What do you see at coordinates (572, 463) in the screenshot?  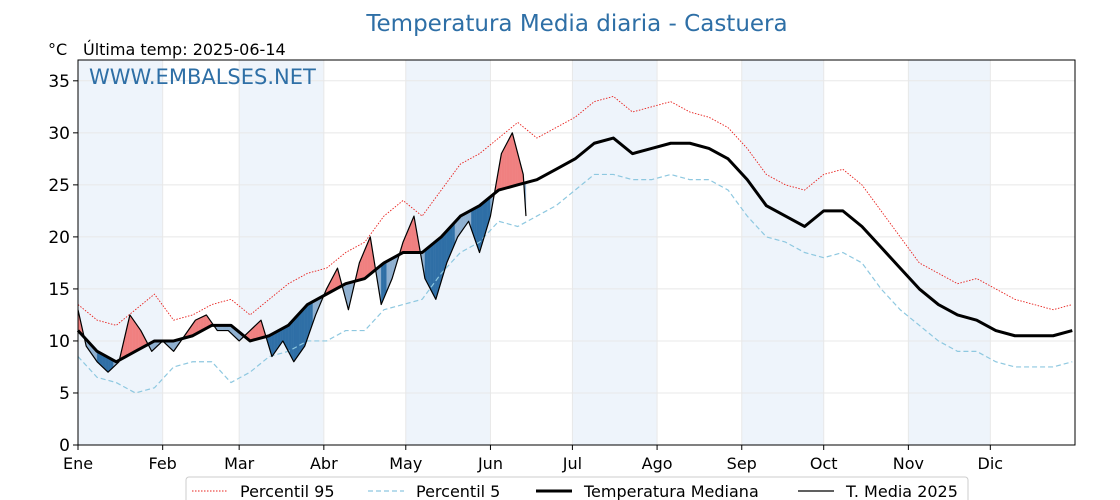 I see `x-tick-label: Jul` at bounding box center [572, 463].